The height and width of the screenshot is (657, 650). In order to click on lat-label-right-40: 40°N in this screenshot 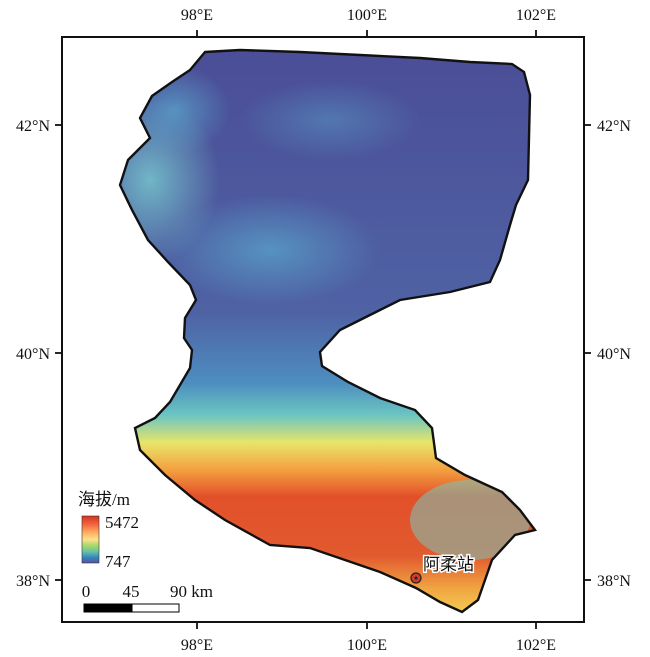, I will do `click(614, 354)`.